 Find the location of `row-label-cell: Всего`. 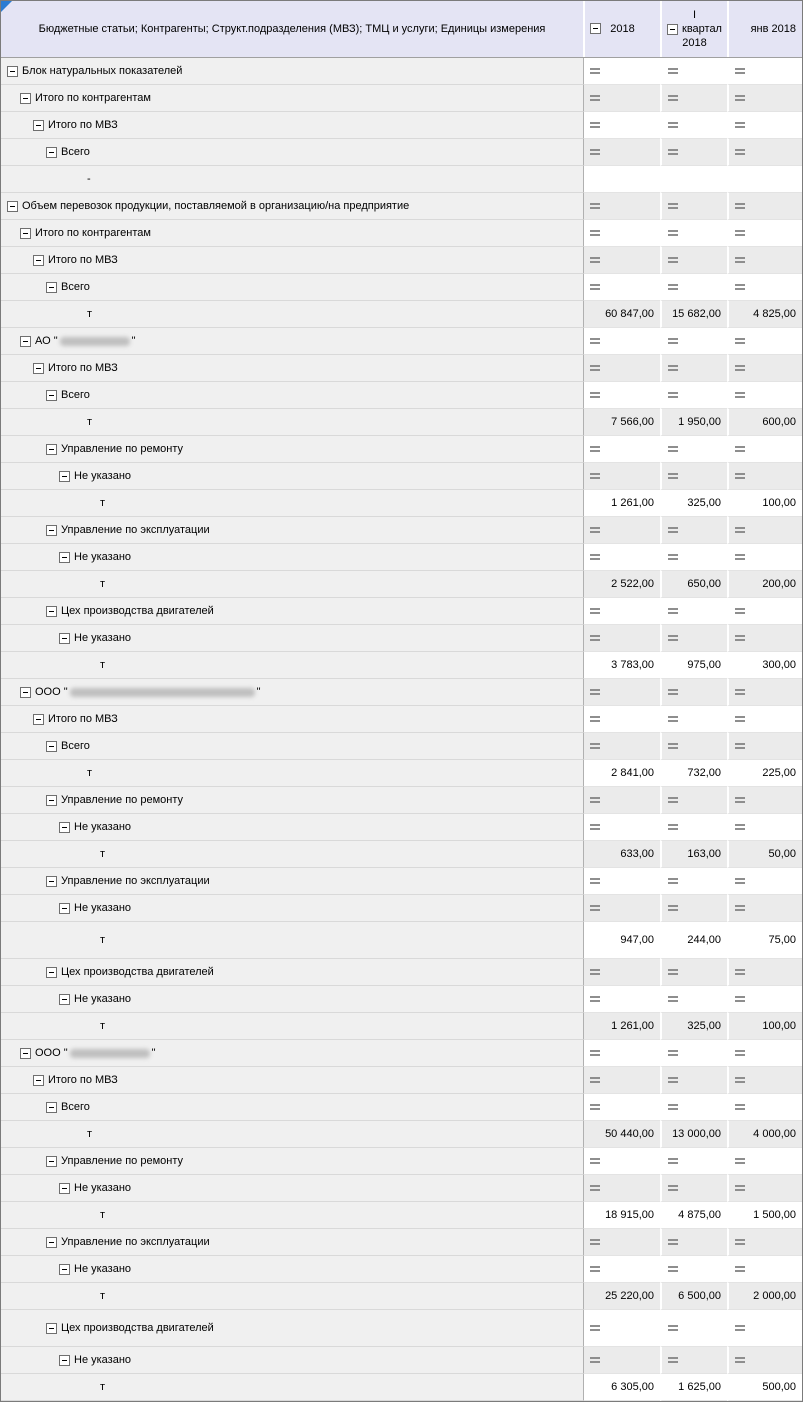

row-label-cell: Всего is located at coordinates (292, 152).